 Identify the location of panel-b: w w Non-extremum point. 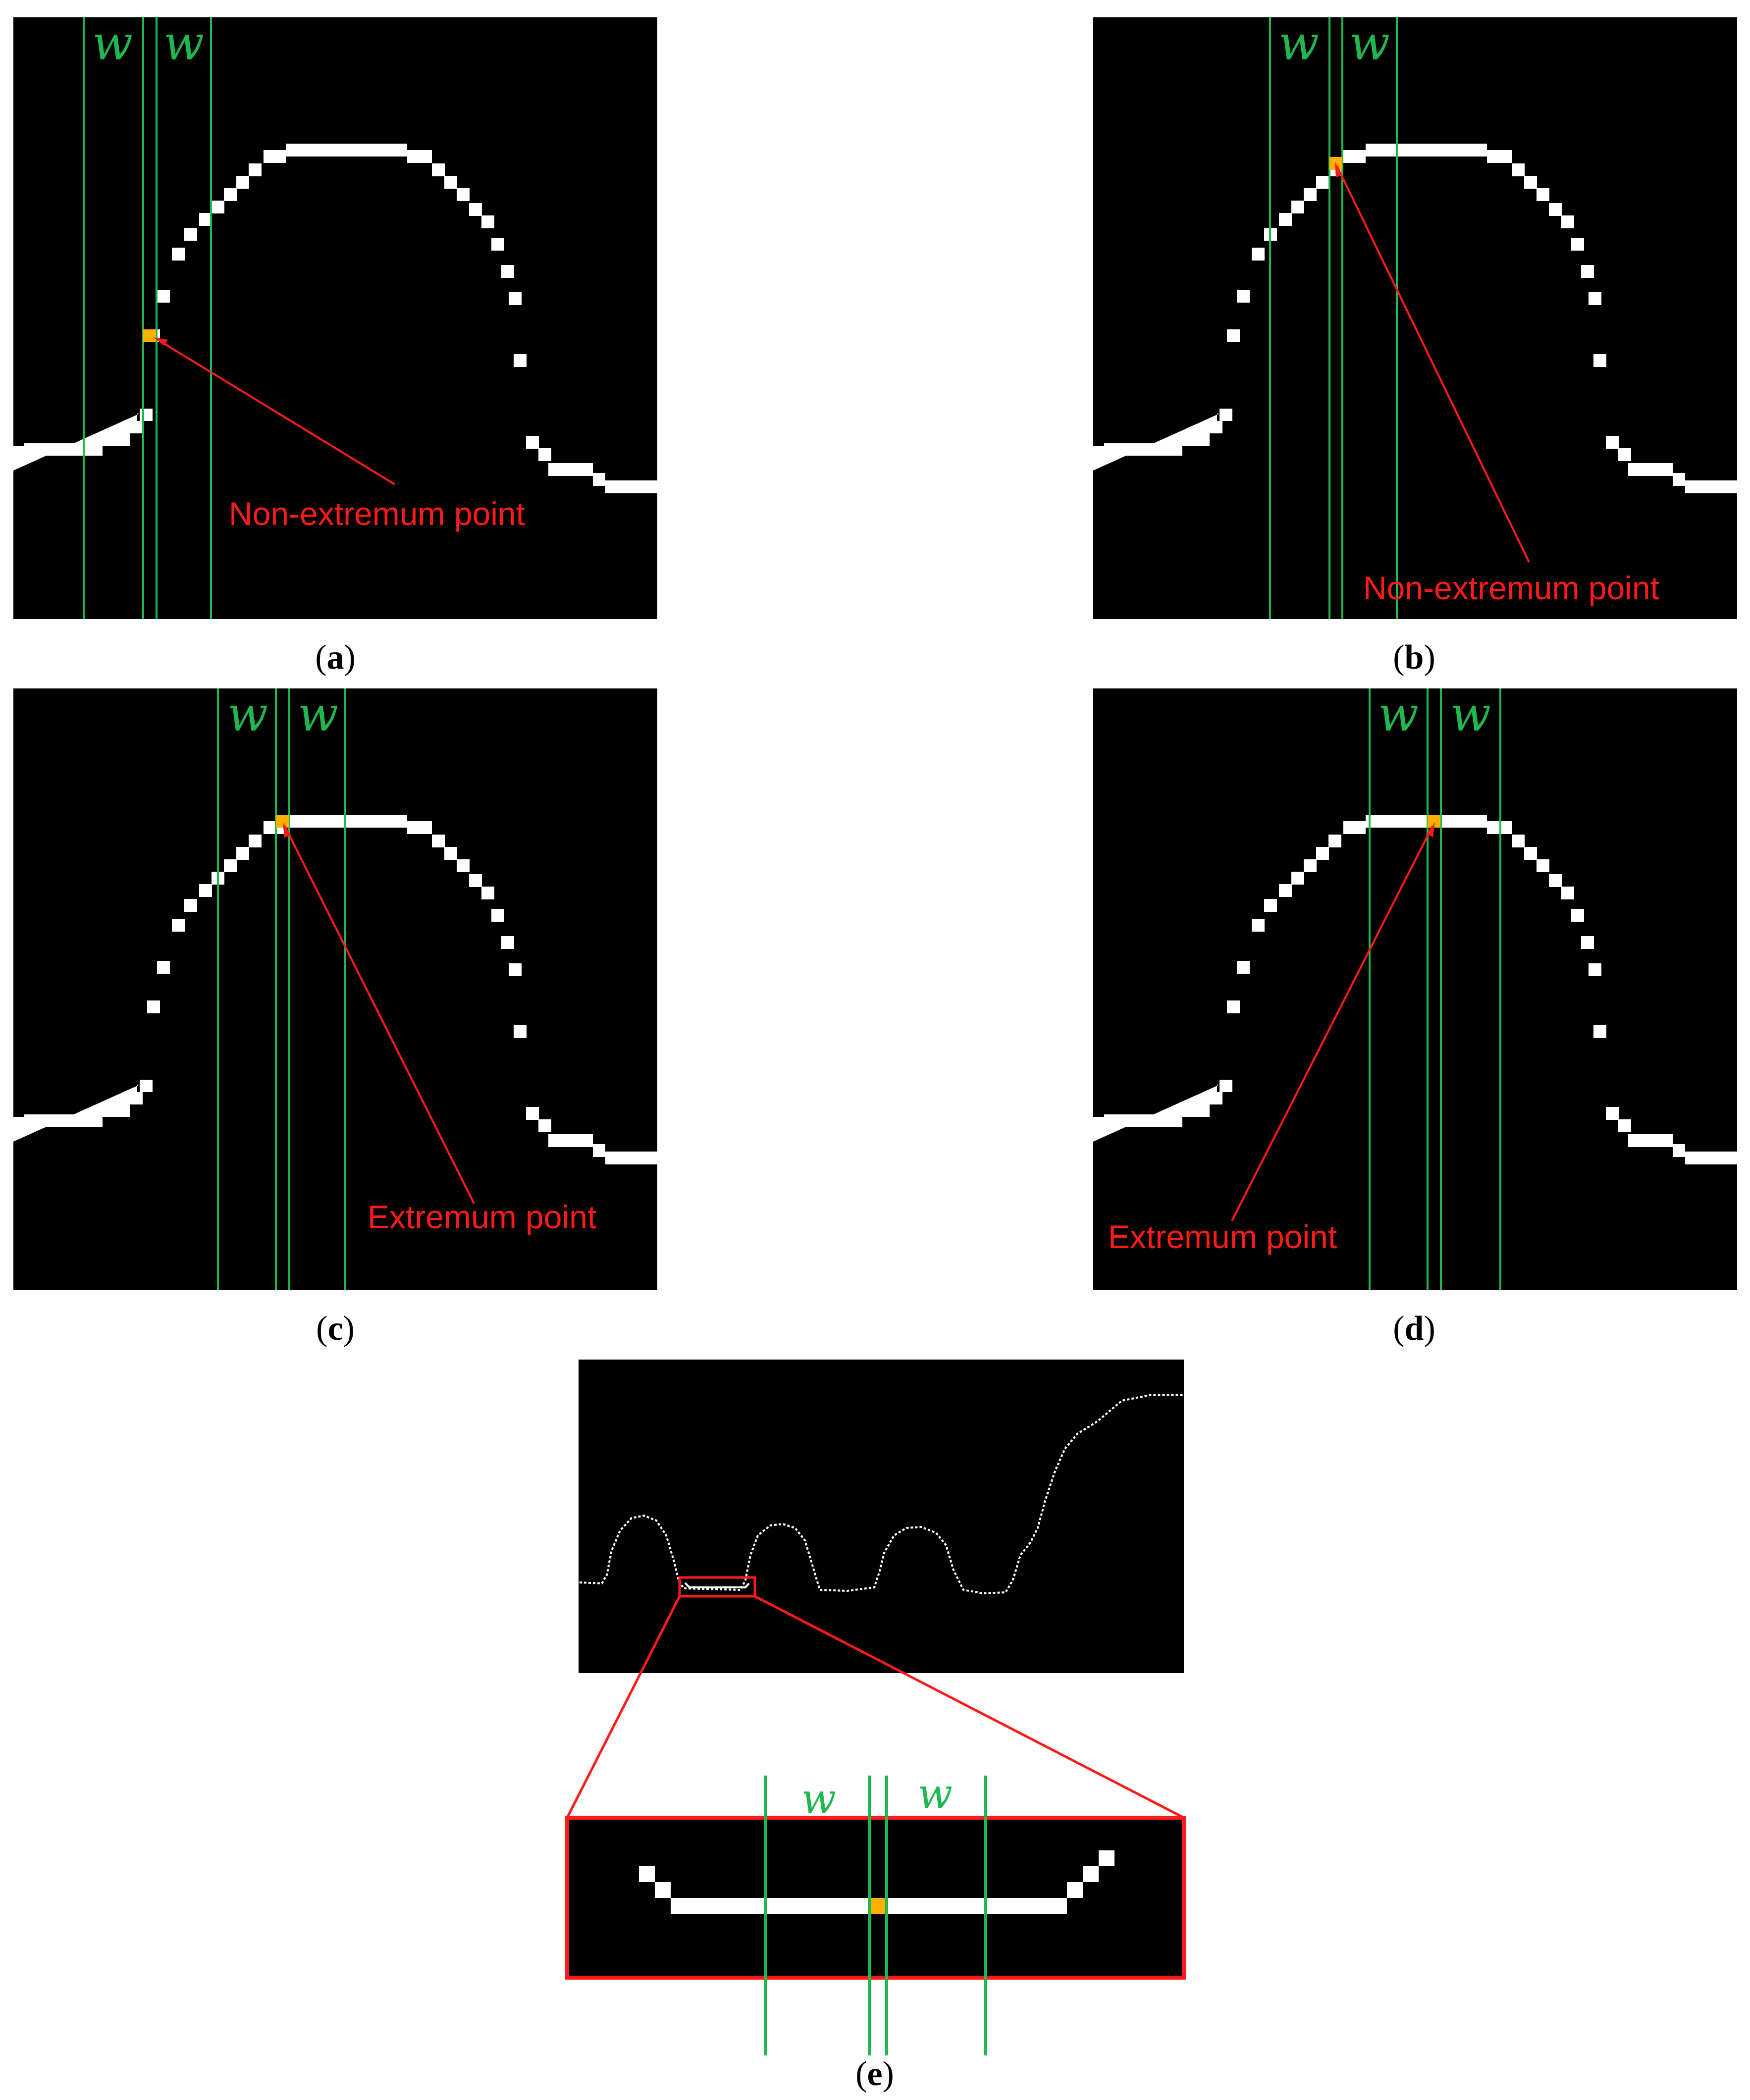
(1415, 317).